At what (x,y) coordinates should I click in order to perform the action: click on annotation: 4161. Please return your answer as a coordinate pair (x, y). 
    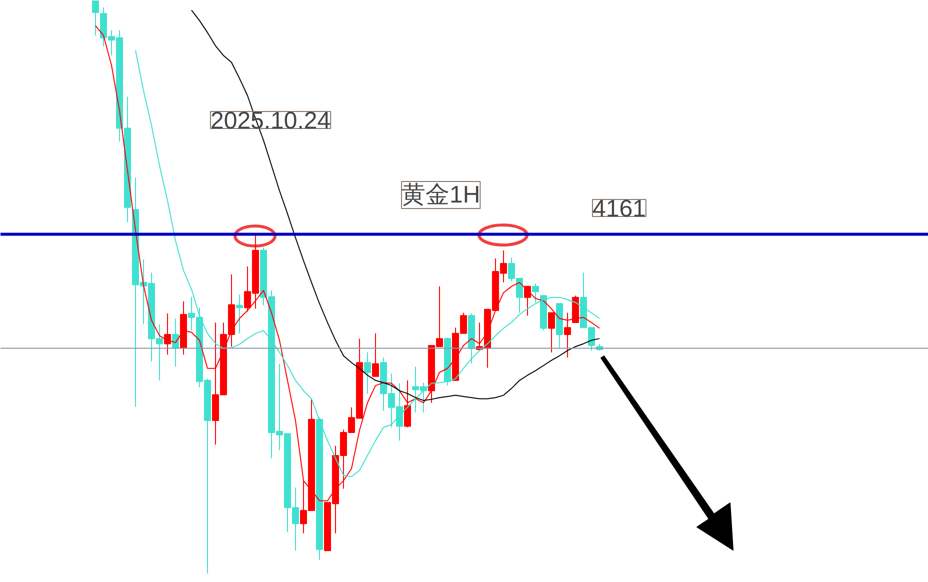
    Looking at the image, I should click on (619, 209).